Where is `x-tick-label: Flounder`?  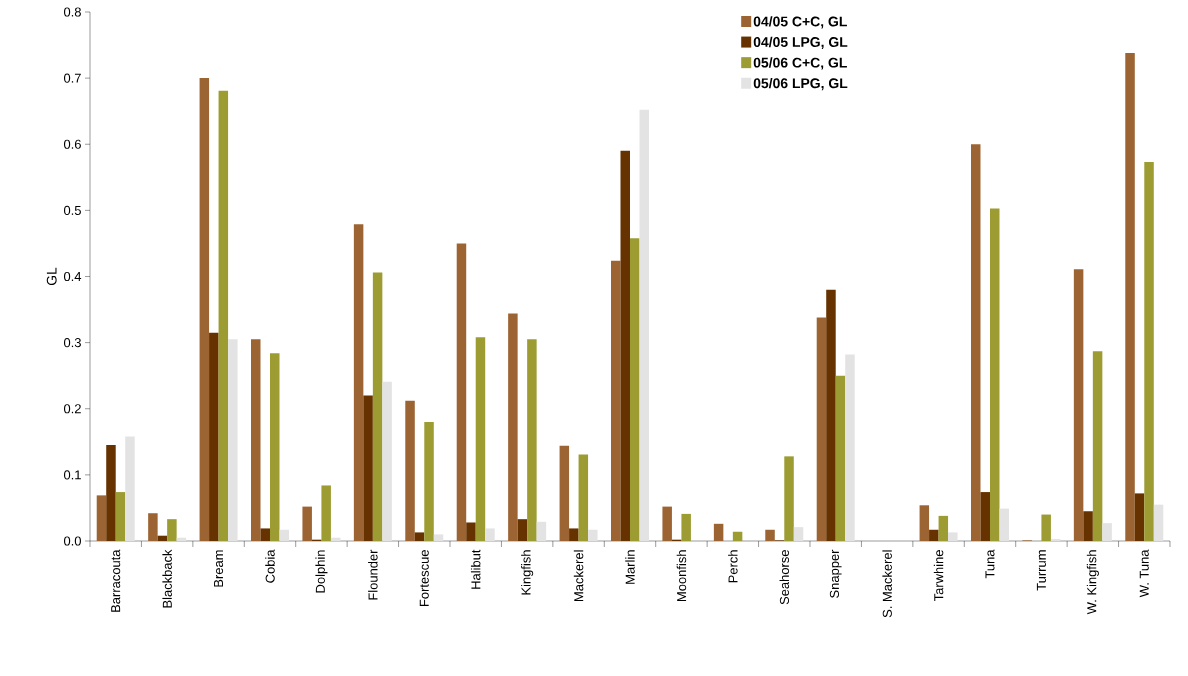
x-tick-label: Flounder is located at coordinates (373, 574).